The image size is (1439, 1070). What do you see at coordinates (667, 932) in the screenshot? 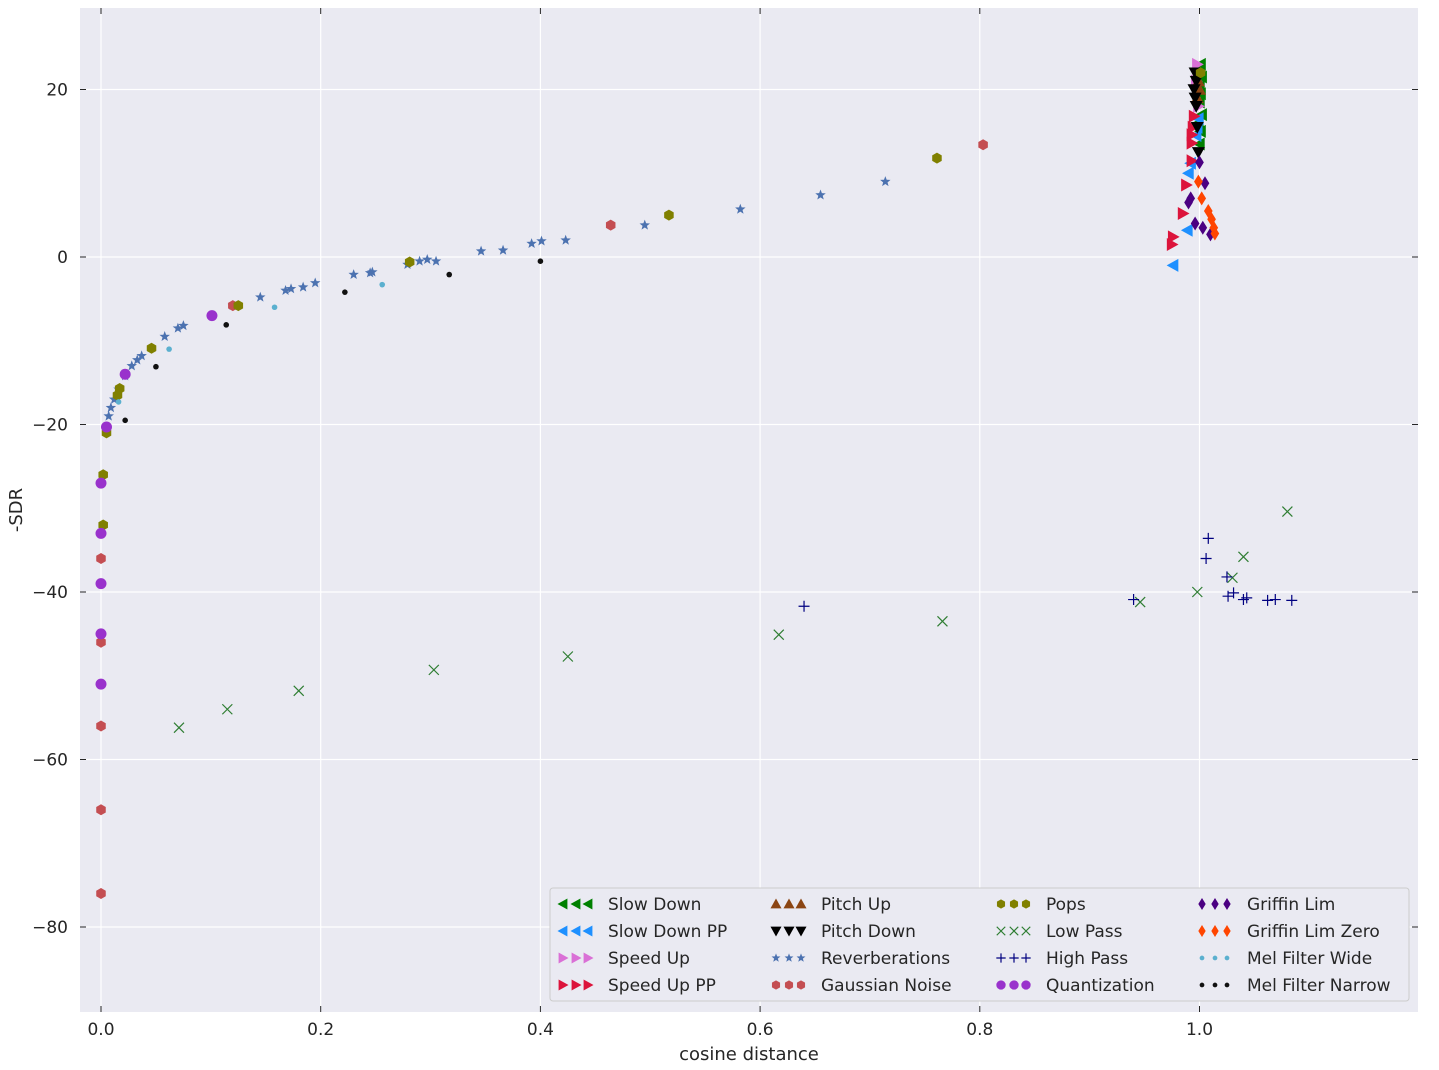
I see `legend-label: Slow Down PP` at bounding box center [667, 932].